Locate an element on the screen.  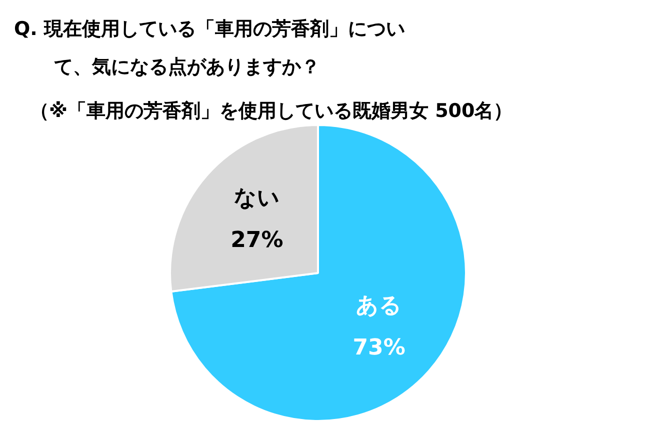
chart-title: Q. 現在使用している「車用の芳香剤」について、気になる点がありますか？ is located at coordinates (210, 48).